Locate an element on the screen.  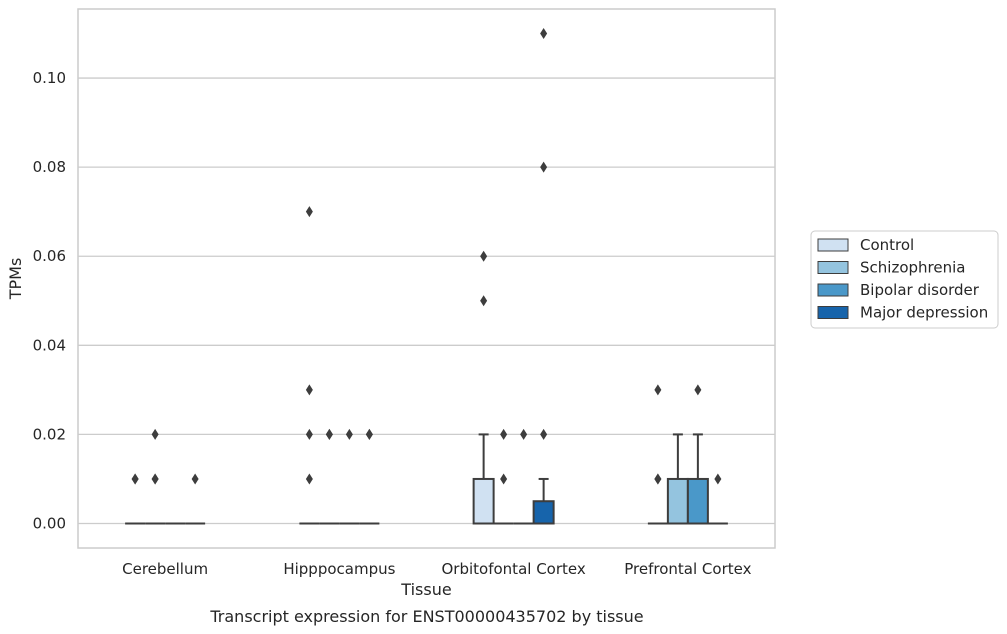
y-tick-label: 0.02 is located at coordinates (49, 434).